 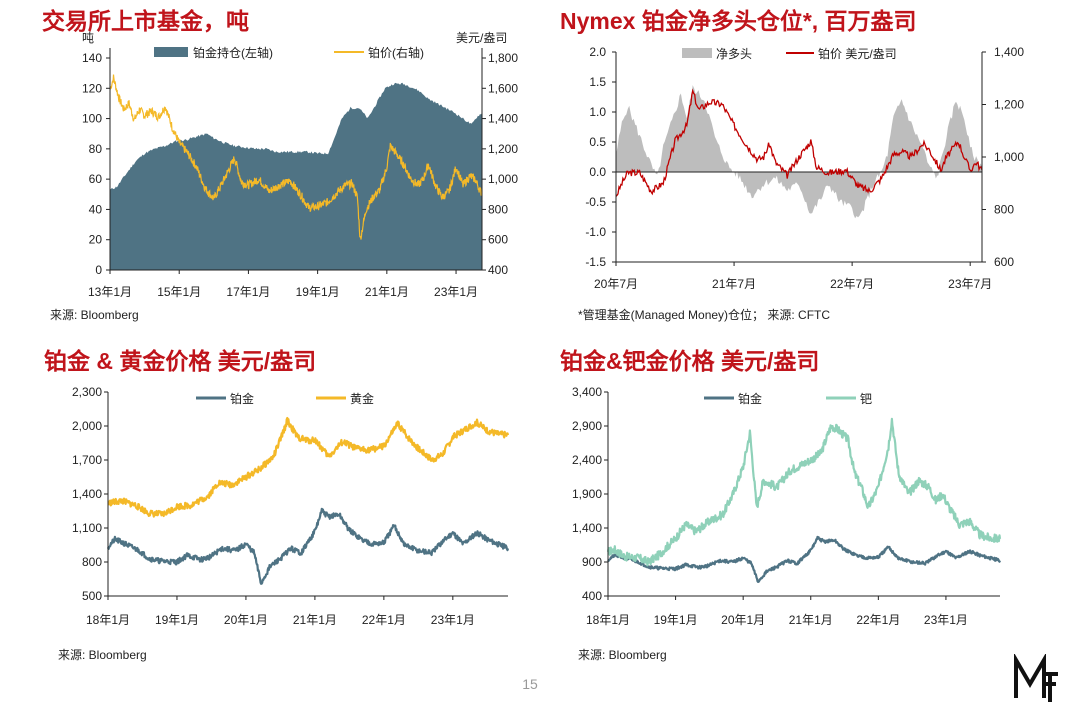 What do you see at coordinates (87, 426) in the screenshot?
I see `y-tick-label: 2,000` at bounding box center [87, 426].